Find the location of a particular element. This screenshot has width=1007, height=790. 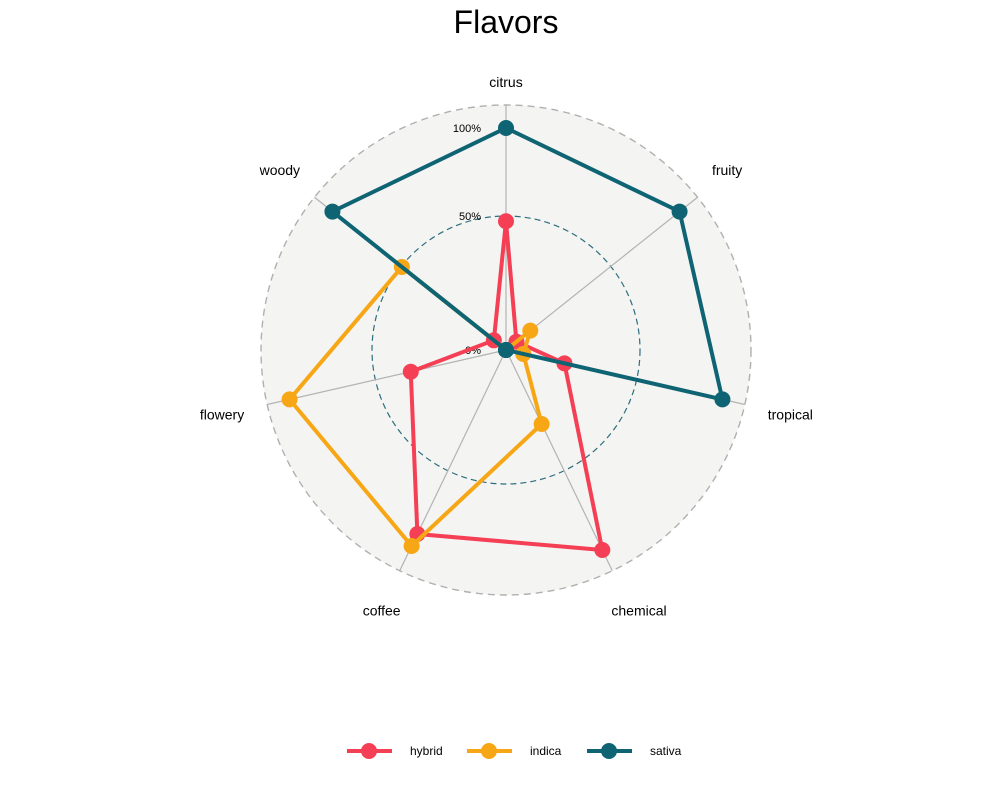

point-sativa-tropical is located at coordinates (722, 399).